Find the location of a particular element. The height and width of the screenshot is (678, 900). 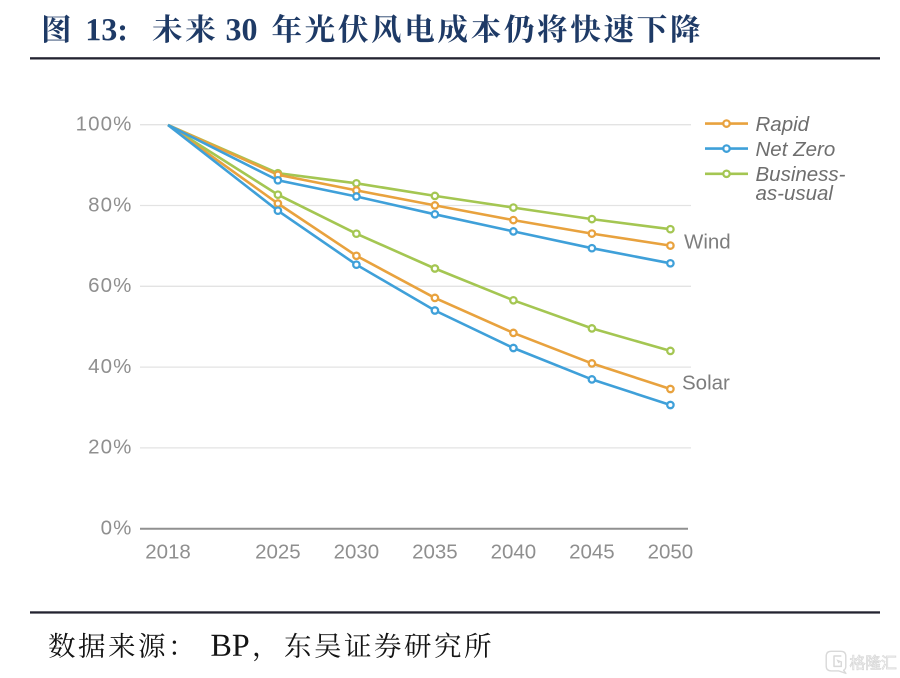

svg-text: 2030 is located at coordinates (357, 552).